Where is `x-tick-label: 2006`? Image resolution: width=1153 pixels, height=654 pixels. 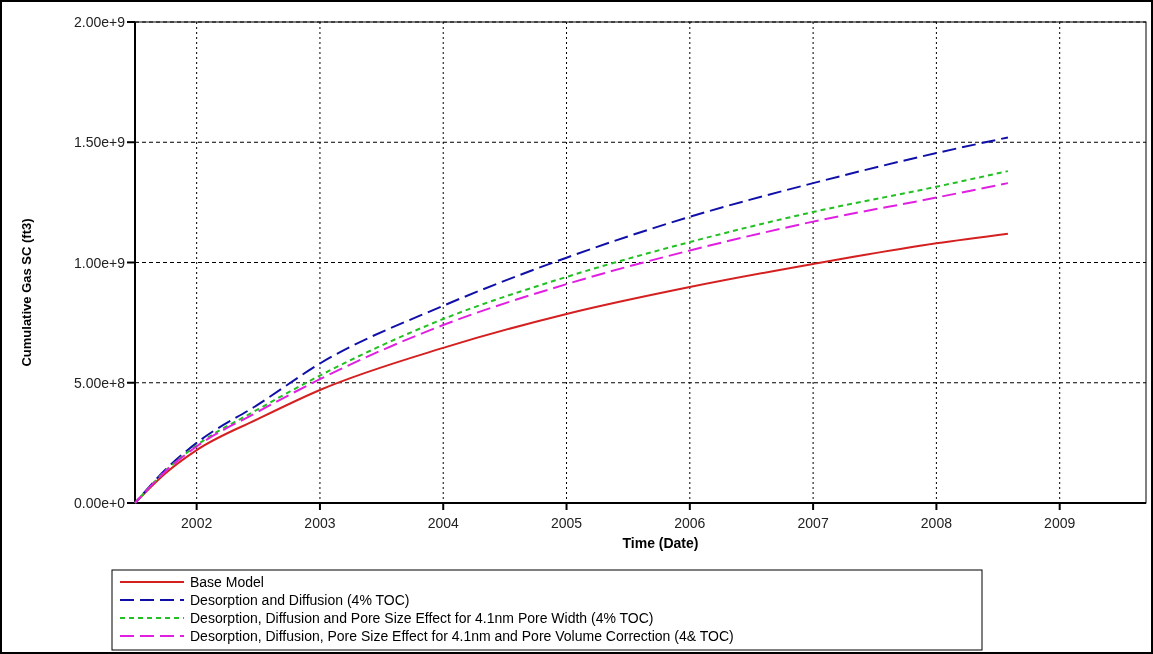 x-tick-label: 2006 is located at coordinates (690, 523).